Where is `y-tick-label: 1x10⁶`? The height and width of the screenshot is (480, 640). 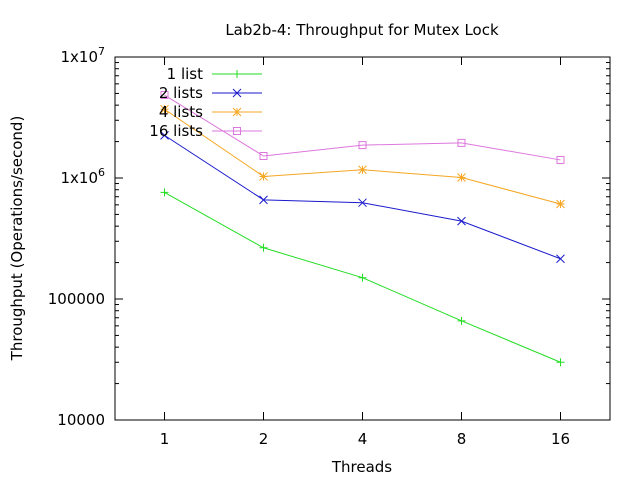
y-tick-label: 1x10⁶ is located at coordinates (82, 176).